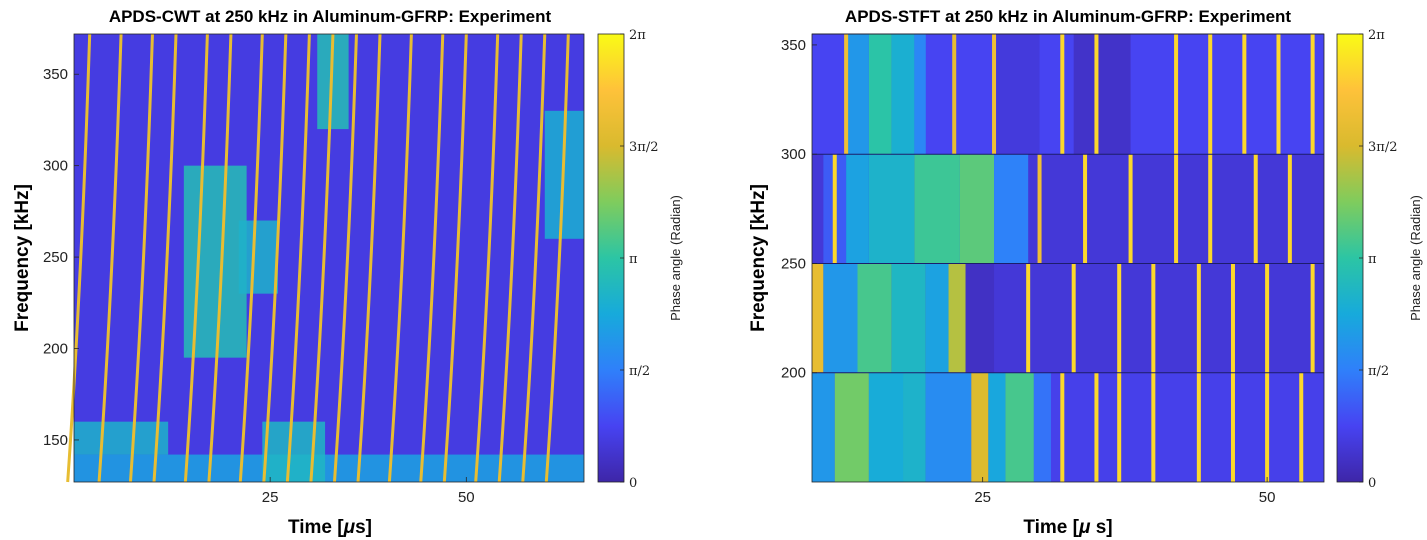 The width and height of the screenshot is (1427, 540). What do you see at coordinates (55, 440) in the screenshot?
I see `y-tick-label: 150` at bounding box center [55, 440].